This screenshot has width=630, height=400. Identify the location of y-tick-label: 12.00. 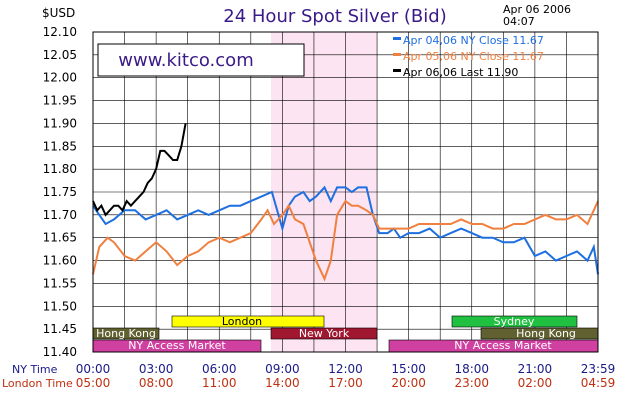
(60, 78).